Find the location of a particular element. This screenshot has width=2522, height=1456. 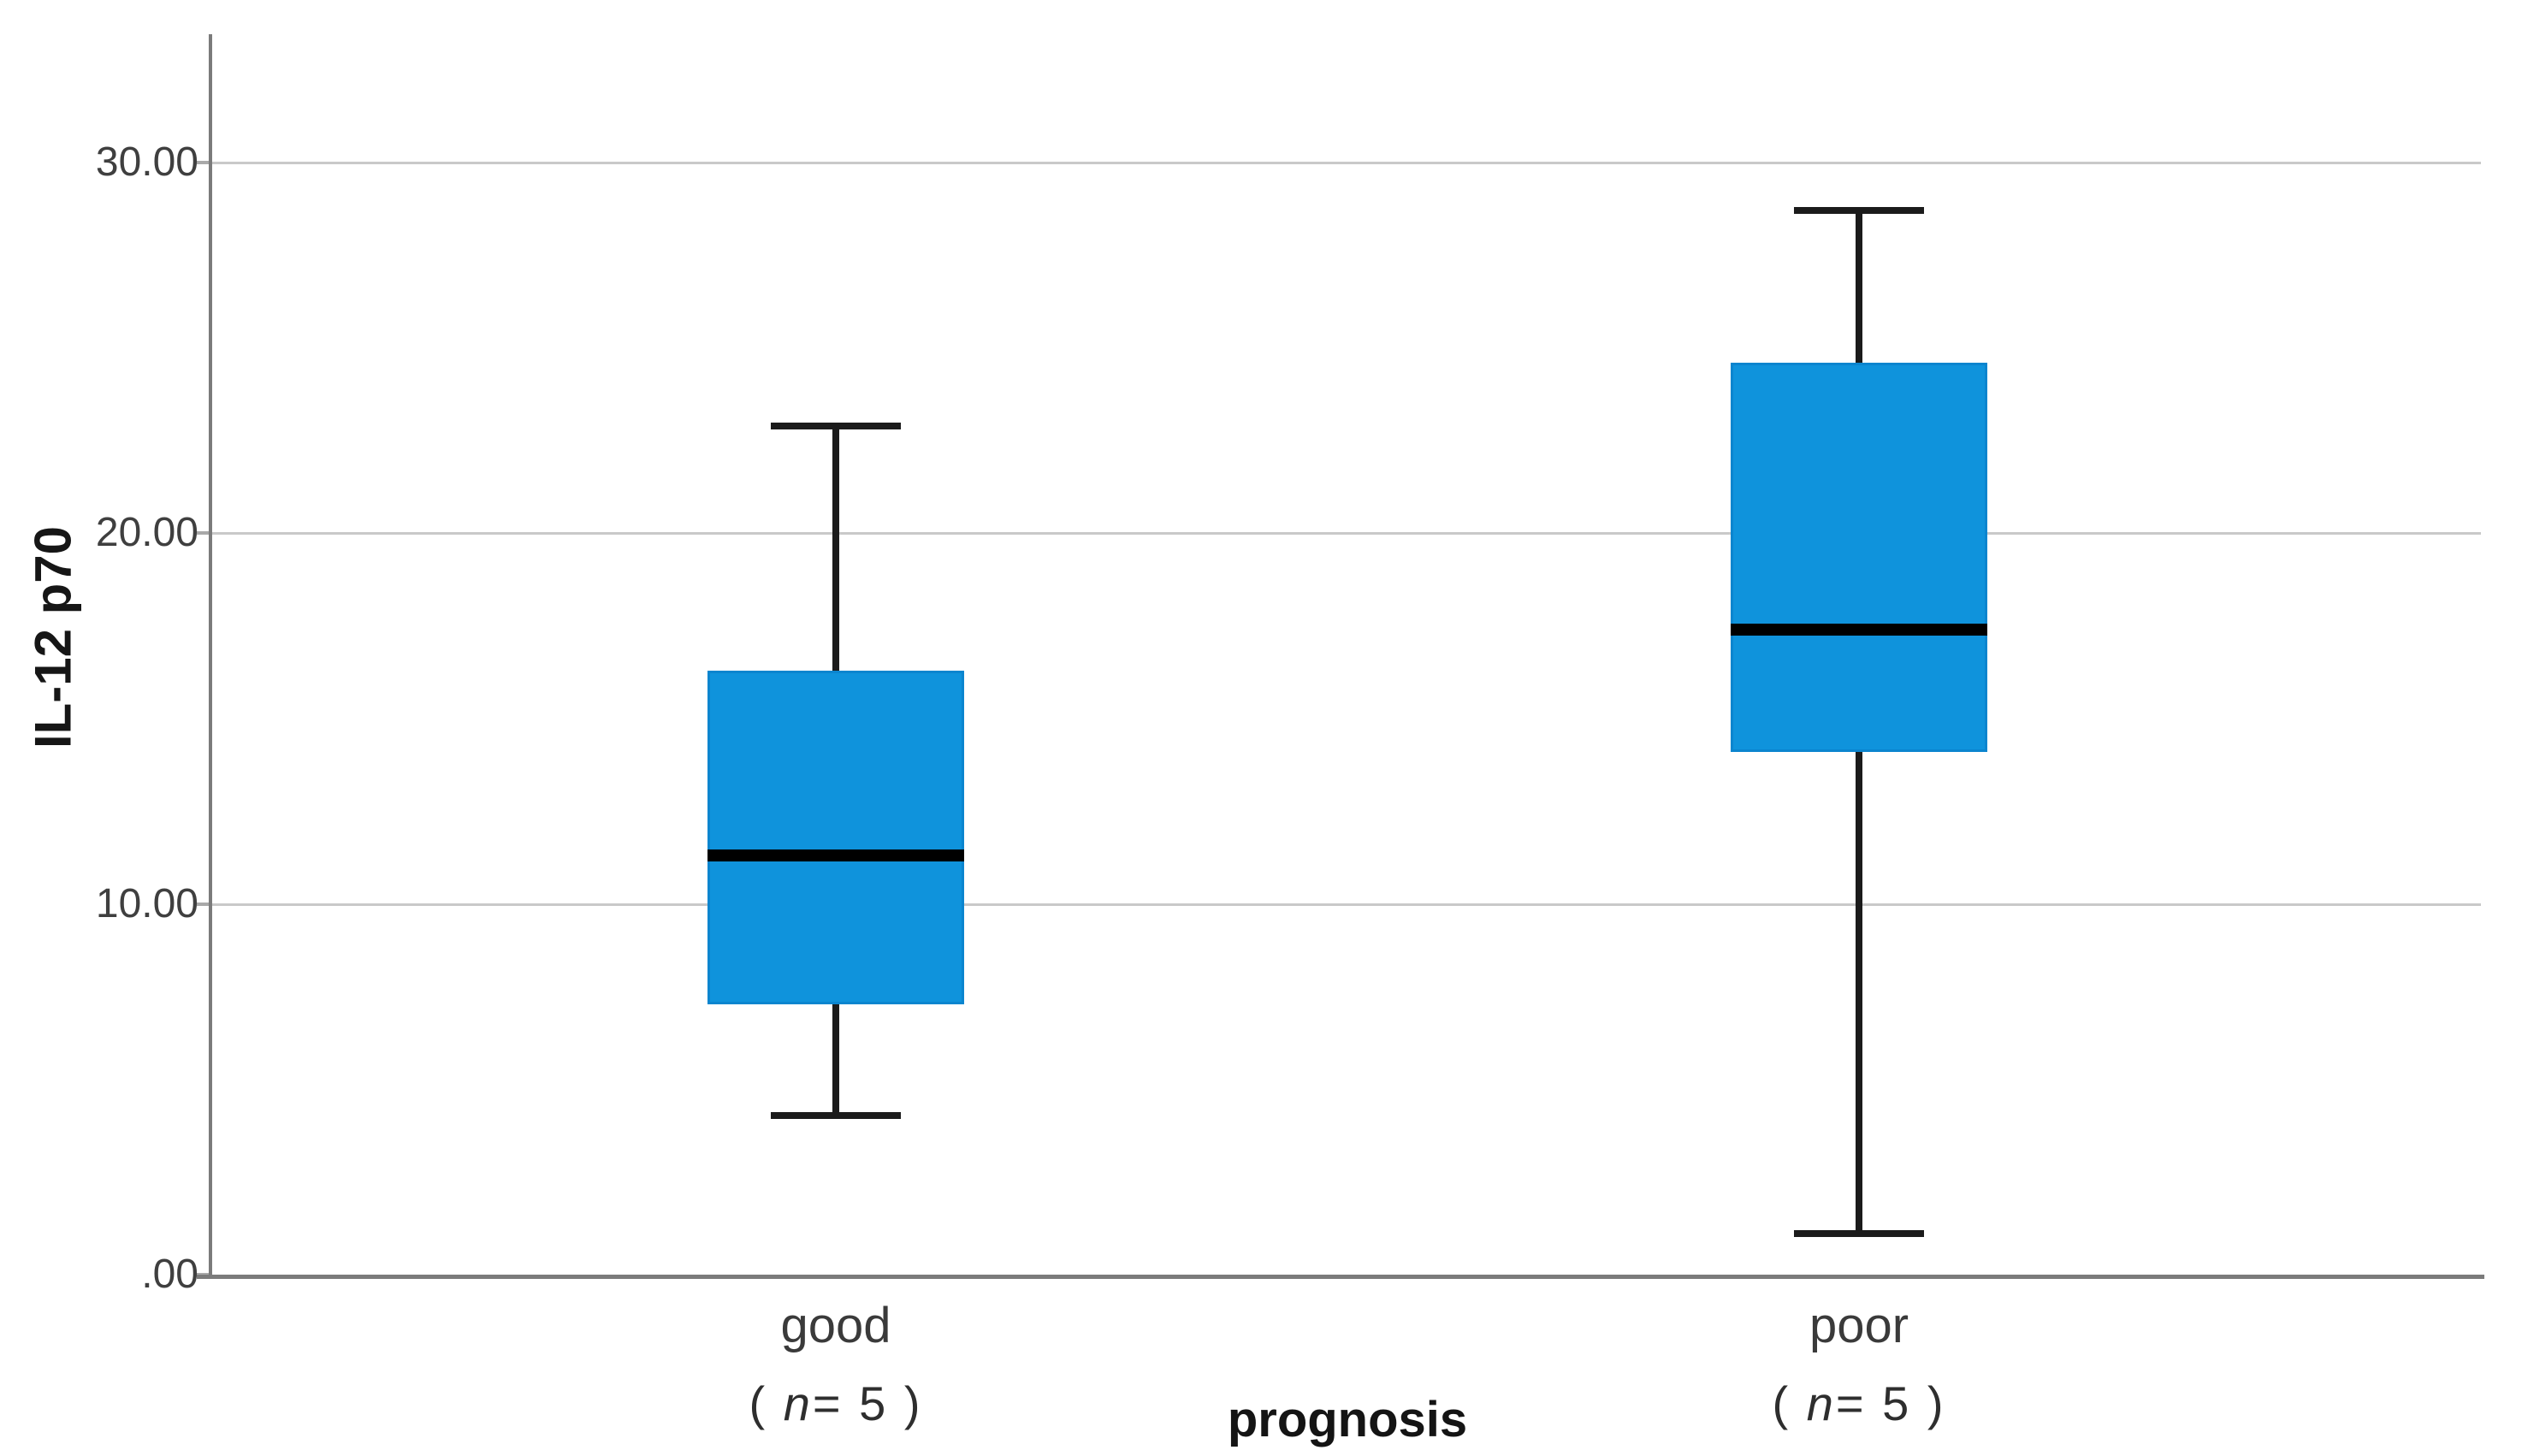

x-category-n-label-poor: ( n= 5 ) is located at coordinates (1859, 1403).